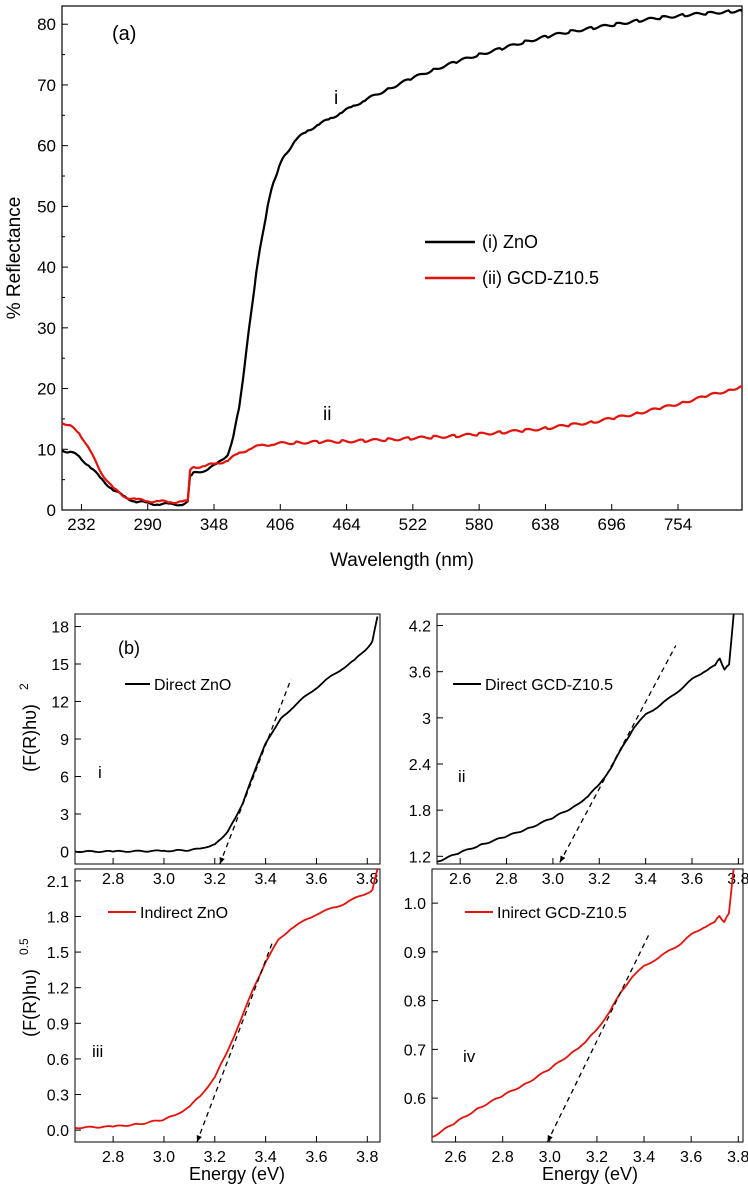 This screenshot has width=748, height=1188. Describe the element at coordinates (379, 519) in the screenshot. I see `x-axis-ticks: 232 290 348 406 464 522 580 638 696 754` at that location.